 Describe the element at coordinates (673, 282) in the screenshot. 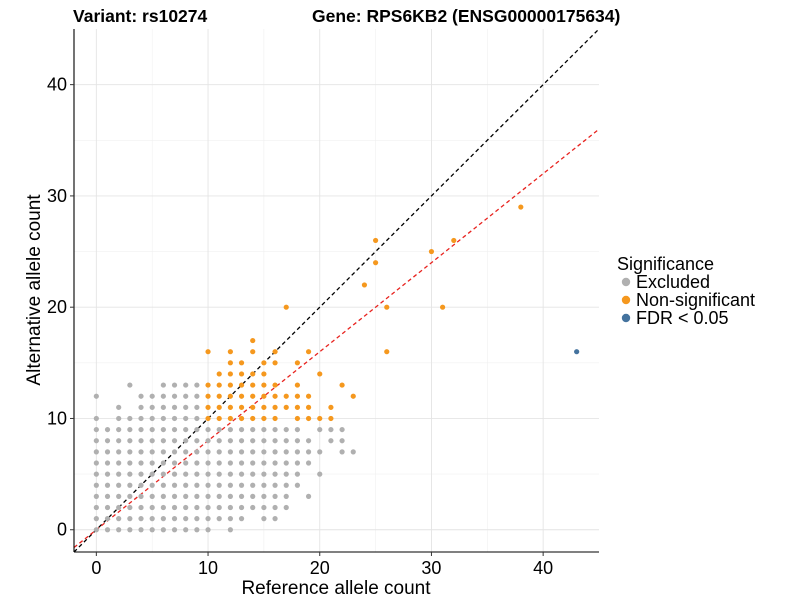

I see `legend-label-excluded: Excluded` at that location.